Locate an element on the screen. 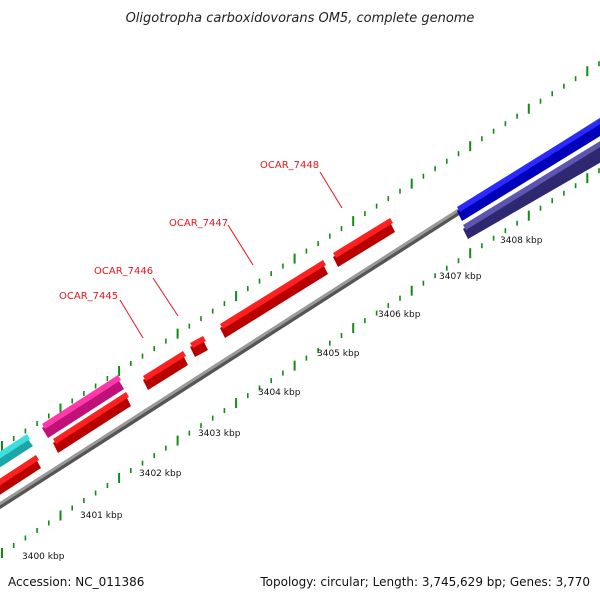 This screenshot has height=600, width=600. gene-label: OCAR_7447 is located at coordinates (198, 223).